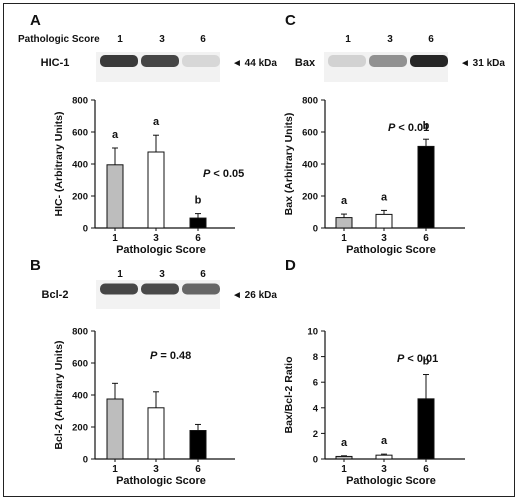 This screenshot has height=502, width=520. What do you see at coordinates (290, 20) in the screenshot?
I see `panel-letter: C` at bounding box center [290, 20].